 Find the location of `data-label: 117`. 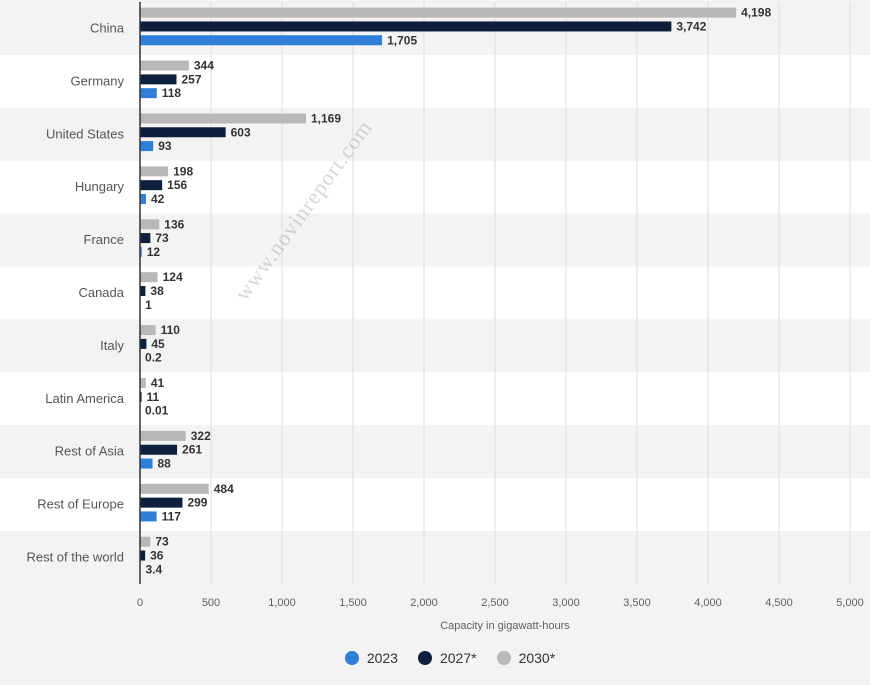

data-label: 117 is located at coordinates (172, 516).